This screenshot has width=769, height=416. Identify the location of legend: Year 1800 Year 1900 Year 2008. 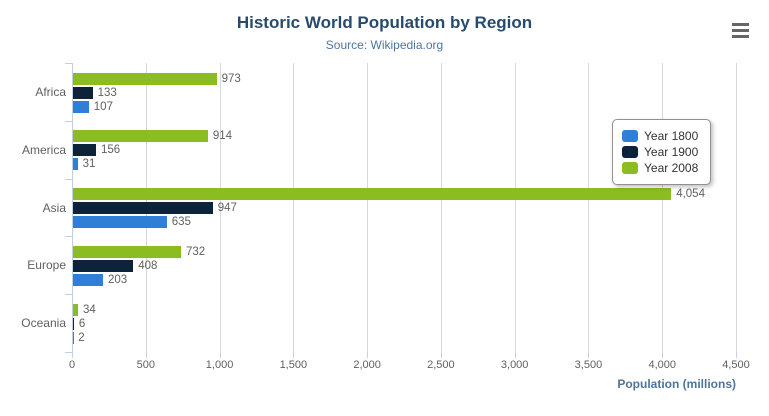
(662, 152).